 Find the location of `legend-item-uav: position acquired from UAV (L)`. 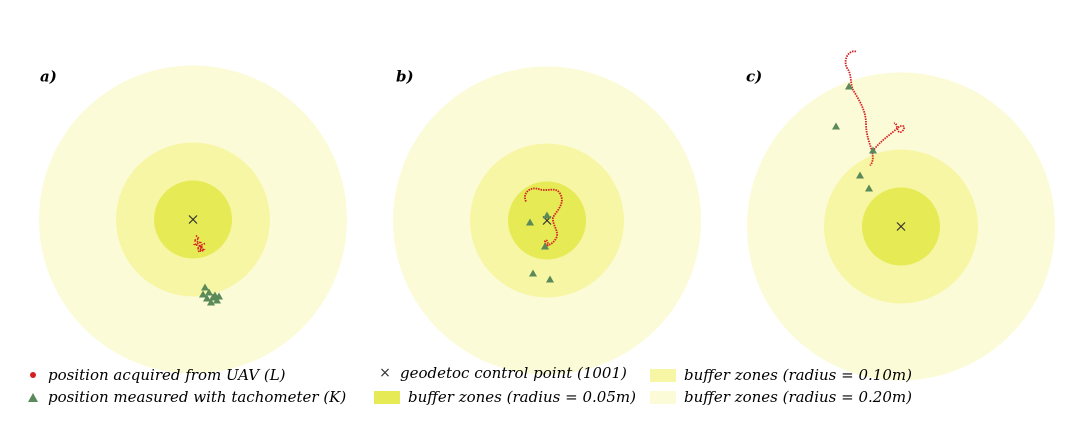

legend-item-uav: position acquired from UAV (L) is located at coordinates (155, 375).